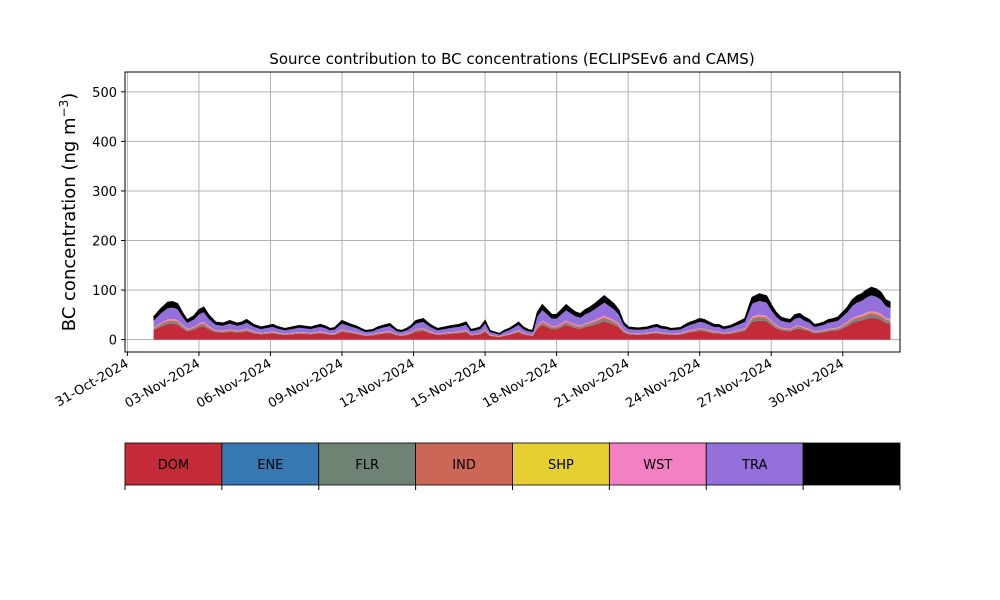  What do you see at coordinates (522, 328) in the screenshot?
I see `area-dom` at bounding box center [522, 328].